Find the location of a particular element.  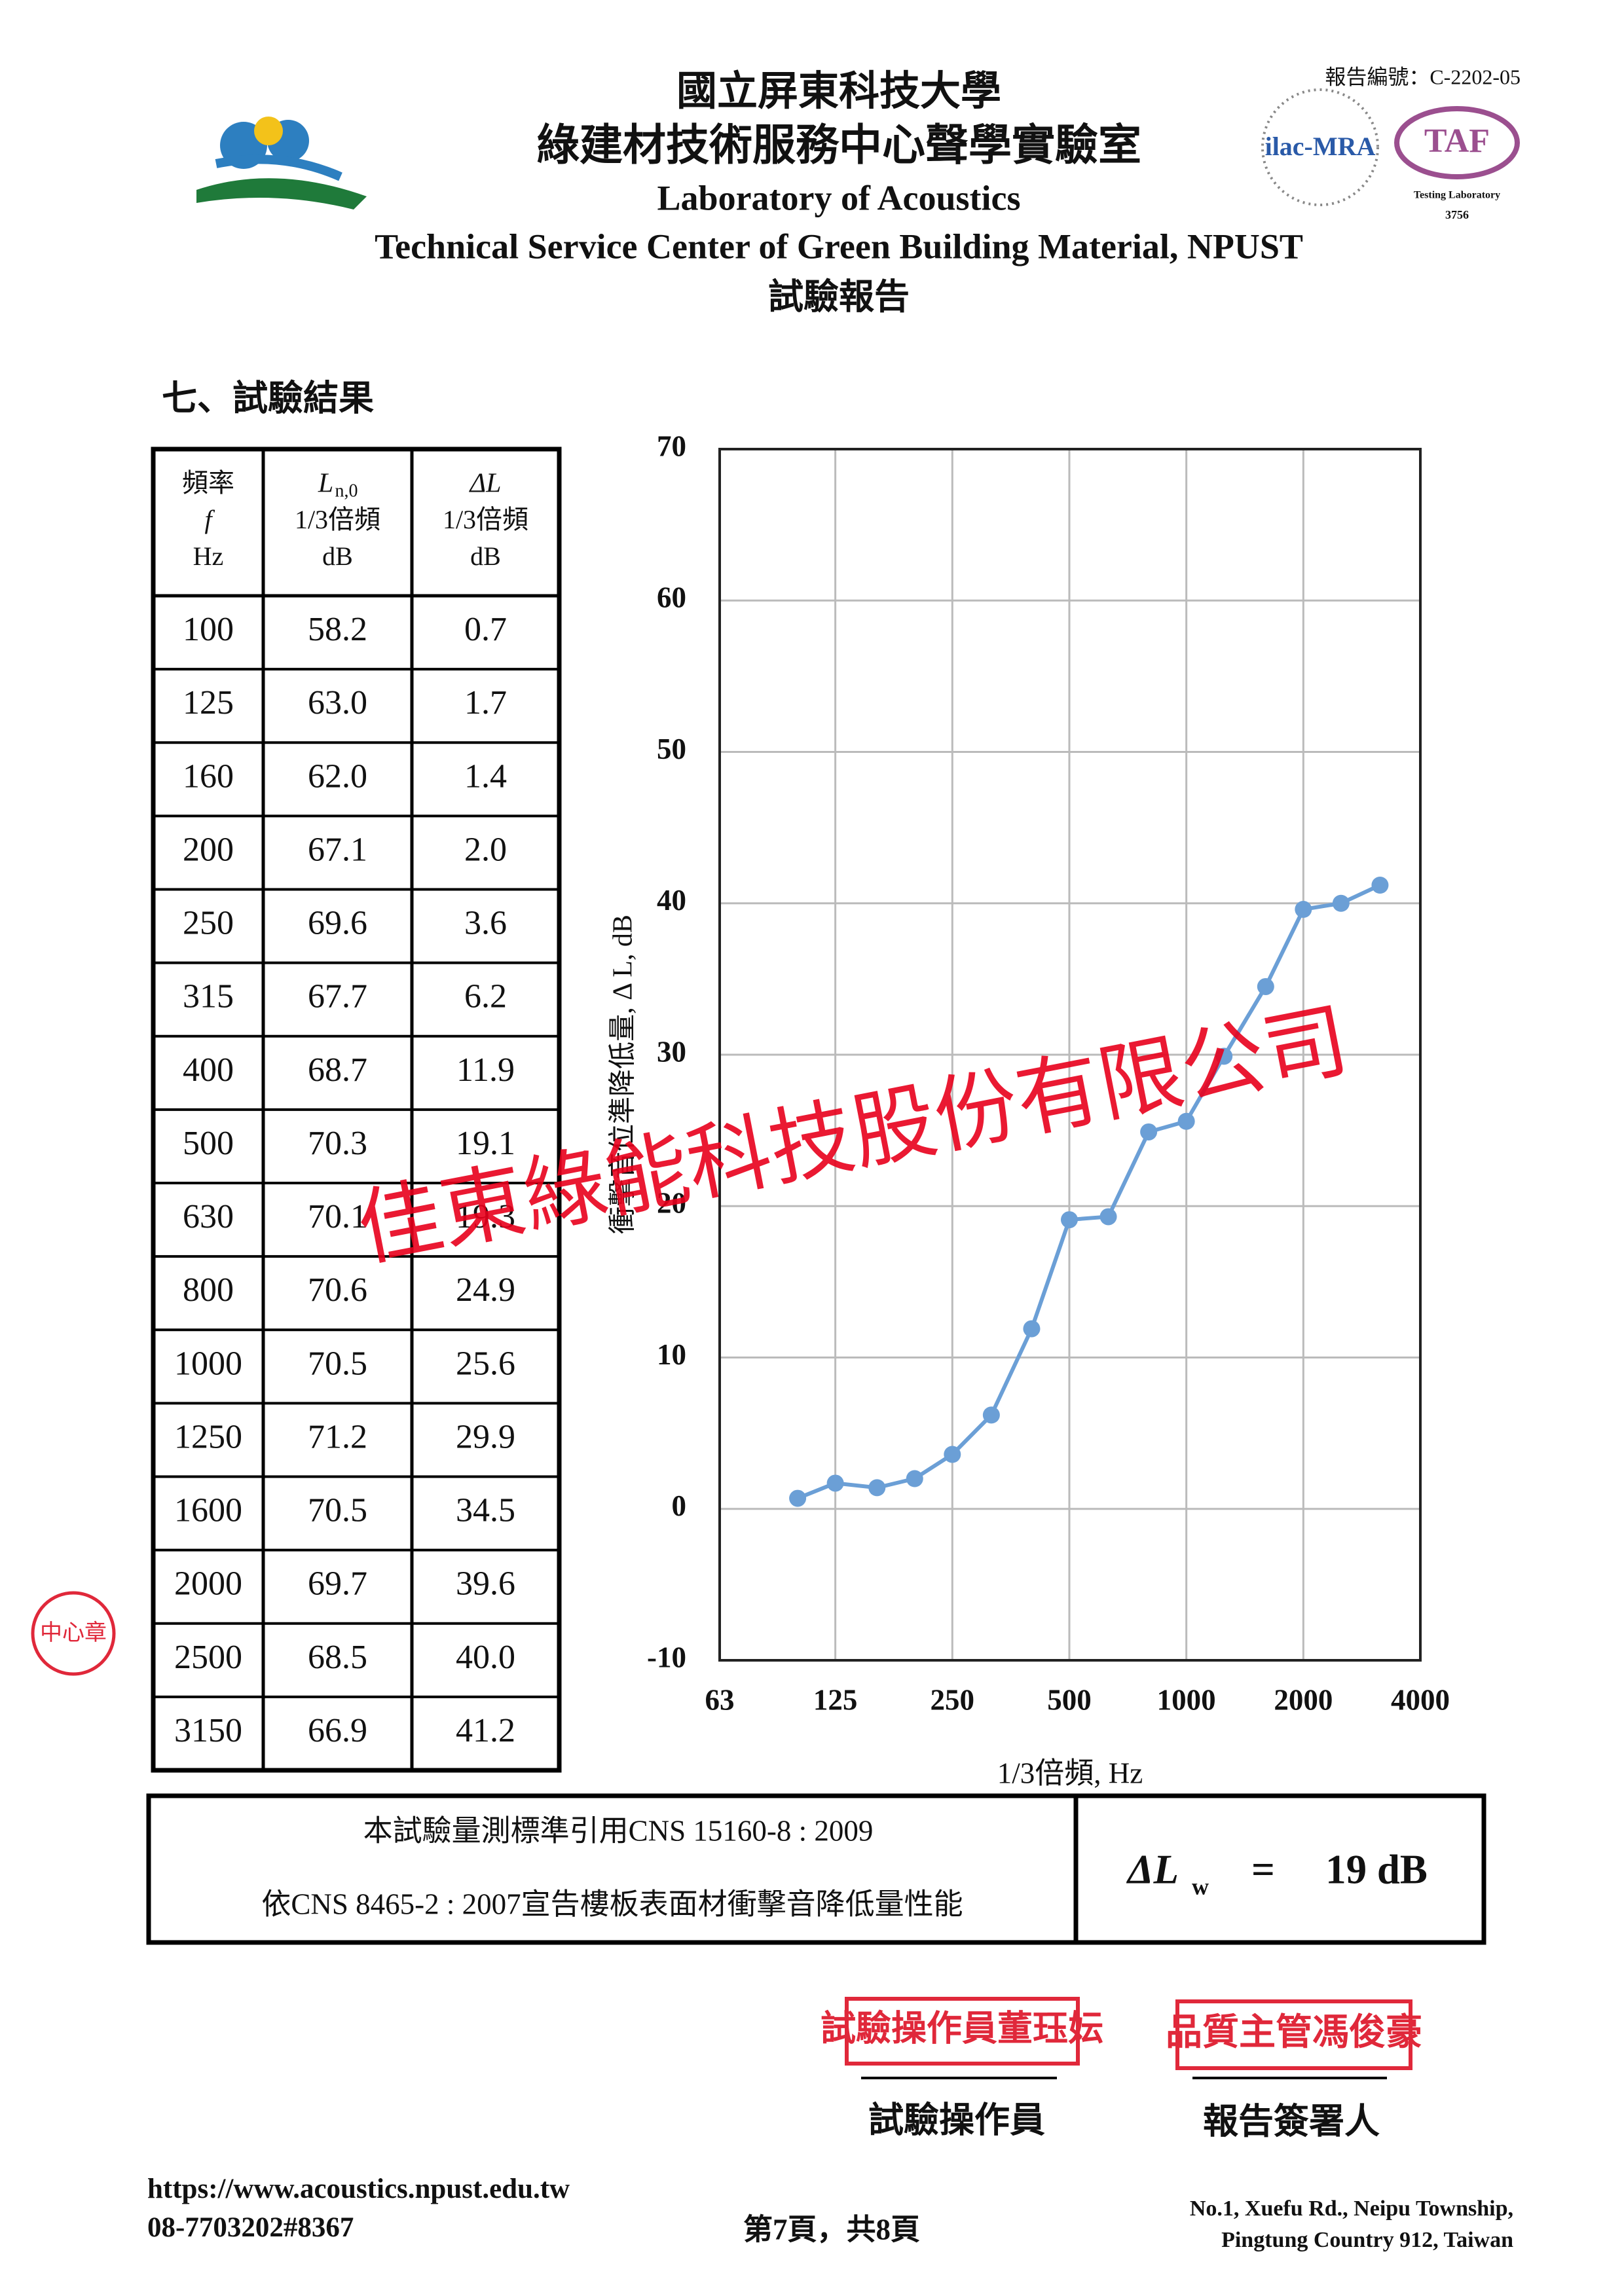

table-cell: 2.0 is located at coordinates (485, 849).